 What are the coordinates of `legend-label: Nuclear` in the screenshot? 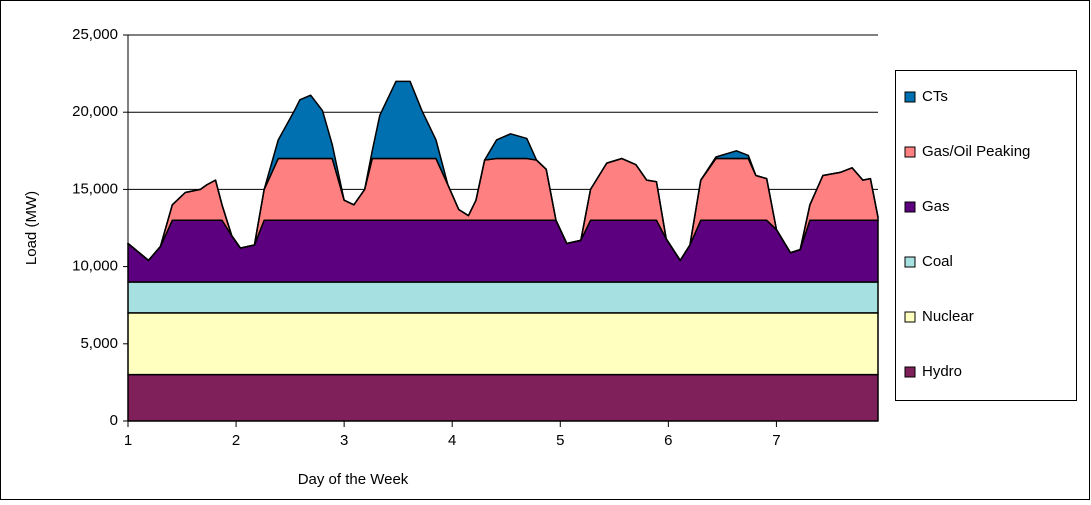 It's located at (948, 316).